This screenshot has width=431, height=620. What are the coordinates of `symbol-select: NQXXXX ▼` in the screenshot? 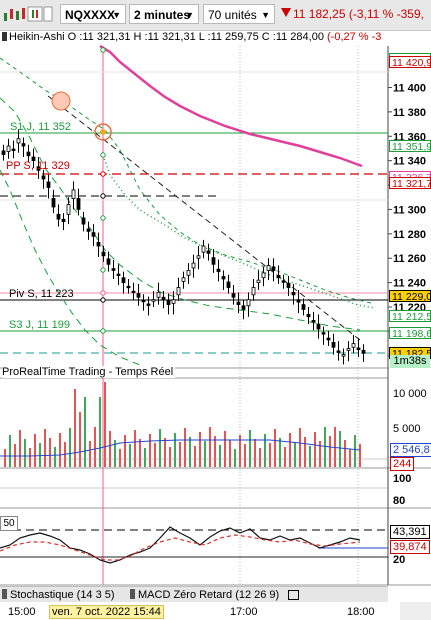 It's located at (93, 14).